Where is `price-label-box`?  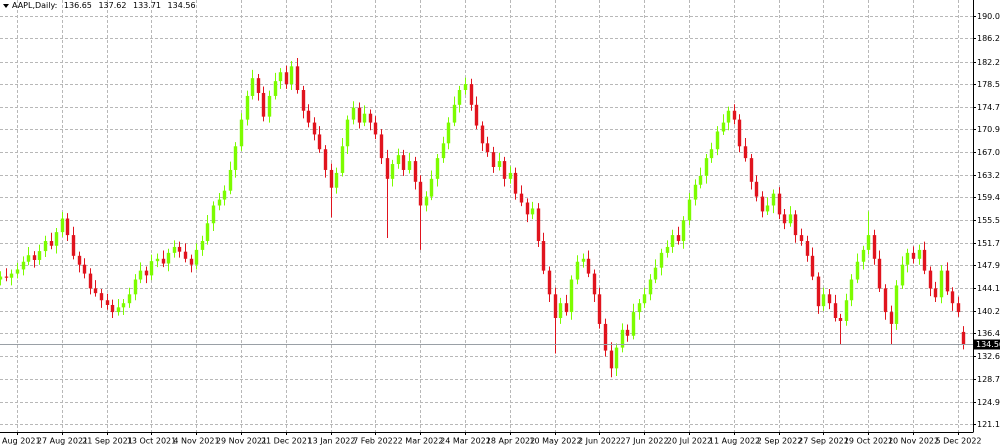 price-label-box is located at coordinates (987, 344).